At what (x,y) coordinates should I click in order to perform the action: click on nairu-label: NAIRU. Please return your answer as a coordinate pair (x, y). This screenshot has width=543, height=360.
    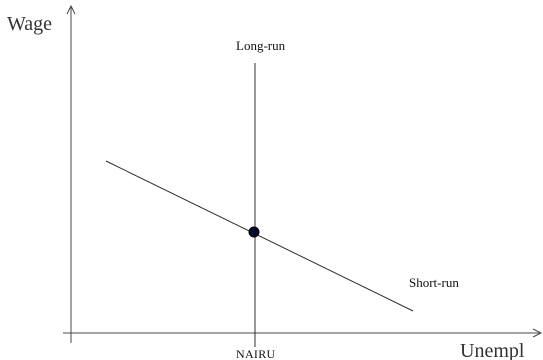
    Looking at the image, I should click on (256, 353).